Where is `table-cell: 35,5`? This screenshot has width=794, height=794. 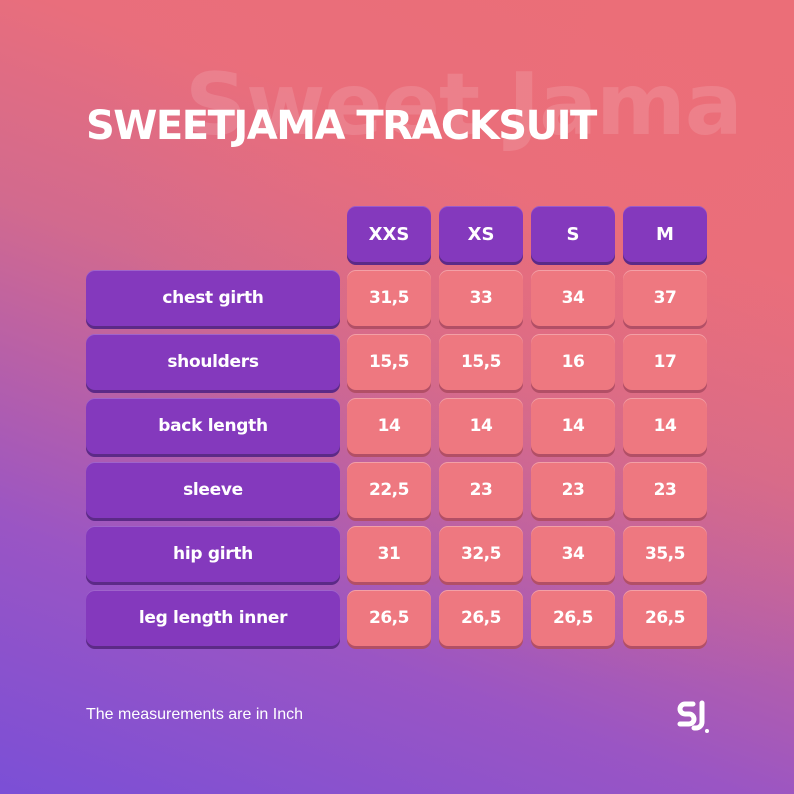 table-cell: 35,5 is located at coordinates (665, 554).